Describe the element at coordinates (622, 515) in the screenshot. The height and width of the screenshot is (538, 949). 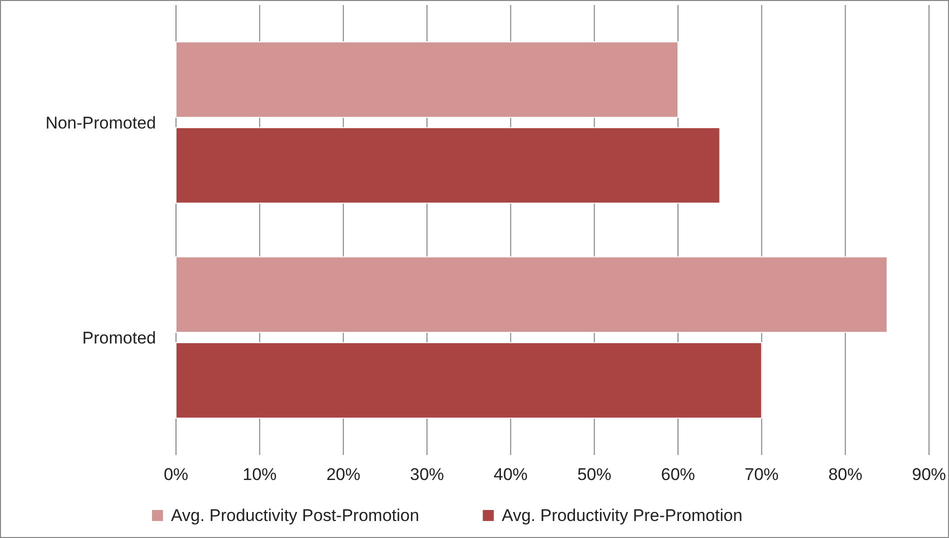
I see `legend-label: Avg. Productivity Pre-Promotion` at that location.